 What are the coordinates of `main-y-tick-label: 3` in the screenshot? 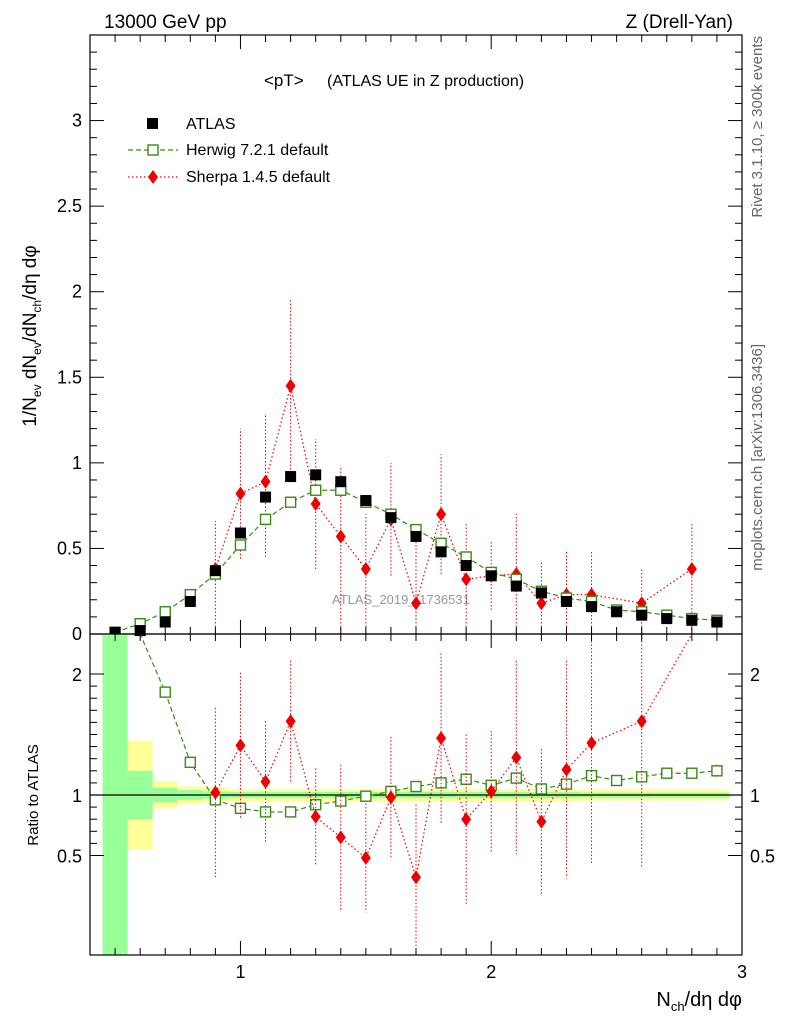 It's located at (77, 121).